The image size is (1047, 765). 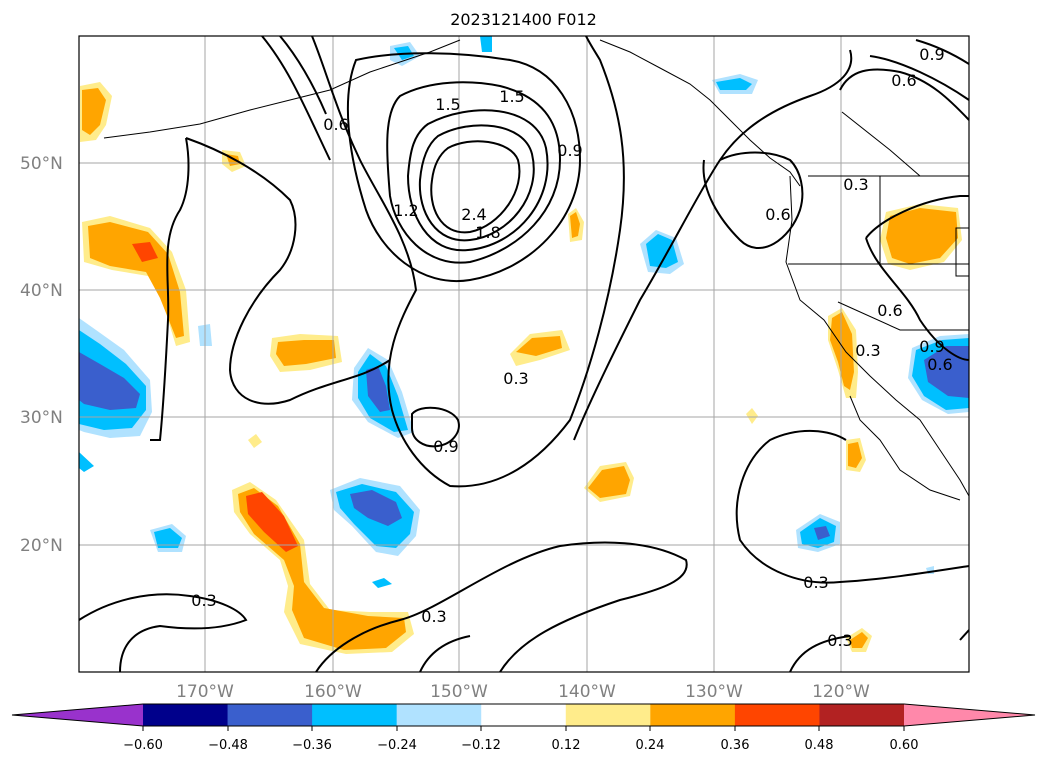 I want to click on lon-label: 140°W, so click(x=587, y=692).